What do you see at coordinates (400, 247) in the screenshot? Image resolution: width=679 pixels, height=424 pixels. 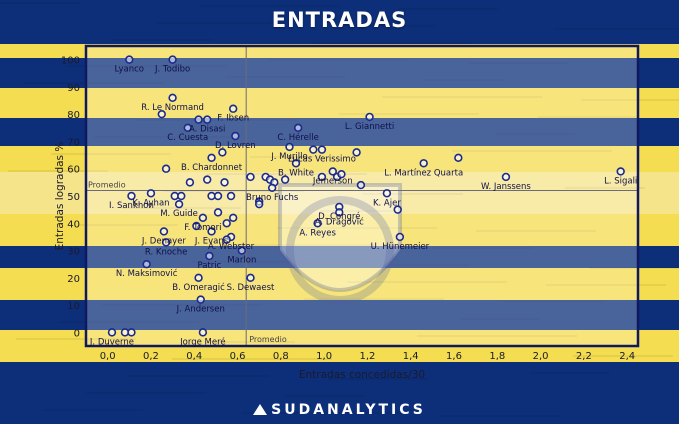 I see `point-label: U. Hünemeier` at bounding box center [400, 247].